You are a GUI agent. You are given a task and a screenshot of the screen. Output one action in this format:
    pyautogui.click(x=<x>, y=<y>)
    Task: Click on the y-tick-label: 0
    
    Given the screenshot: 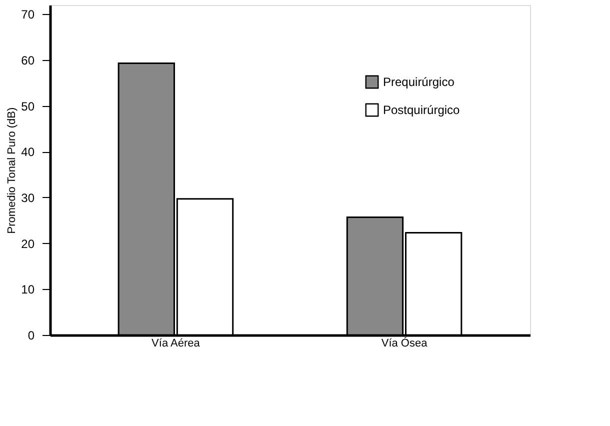 What is the action you would take?
    pyautogui.click(x=31, y=335)
    